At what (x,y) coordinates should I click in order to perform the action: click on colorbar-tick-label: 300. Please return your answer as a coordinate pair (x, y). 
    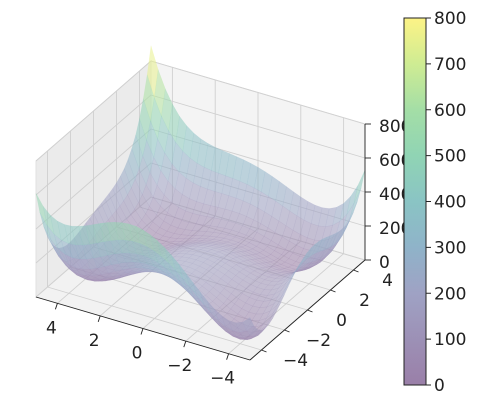
    Looking at the image, I should click on (450, 248).